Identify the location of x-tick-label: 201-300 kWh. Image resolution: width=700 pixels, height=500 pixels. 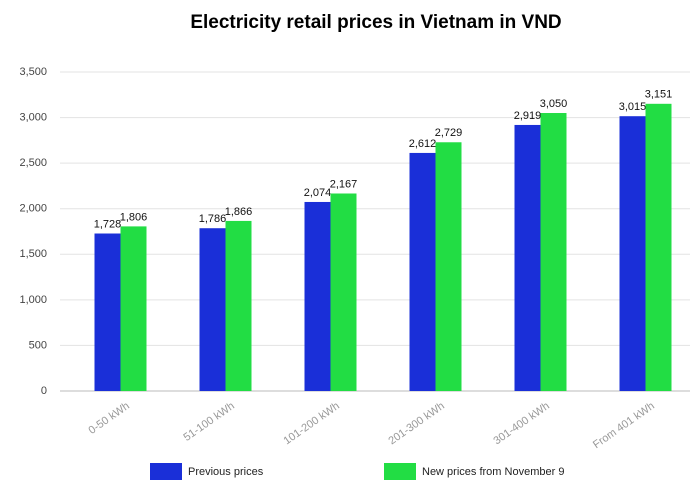
(416, 423).